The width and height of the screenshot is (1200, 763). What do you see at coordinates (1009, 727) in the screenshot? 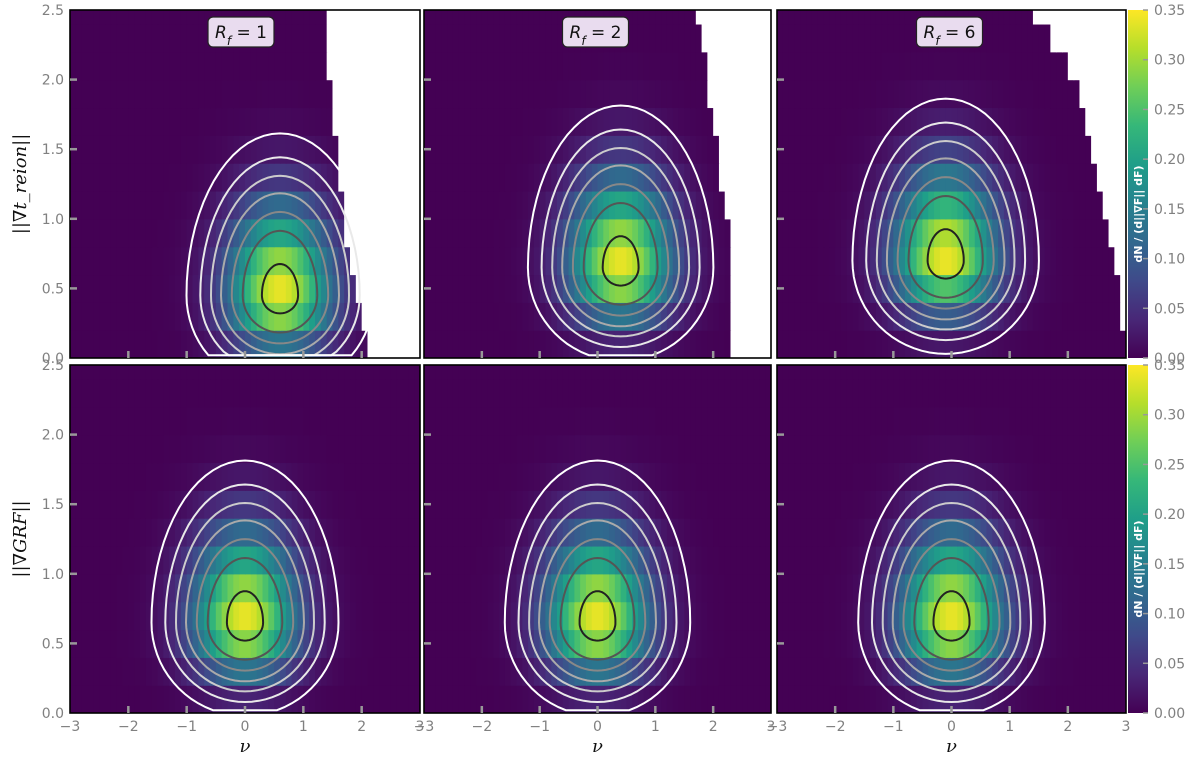
I see `x-tick-label: 1` at bounding box center [1009, 727].